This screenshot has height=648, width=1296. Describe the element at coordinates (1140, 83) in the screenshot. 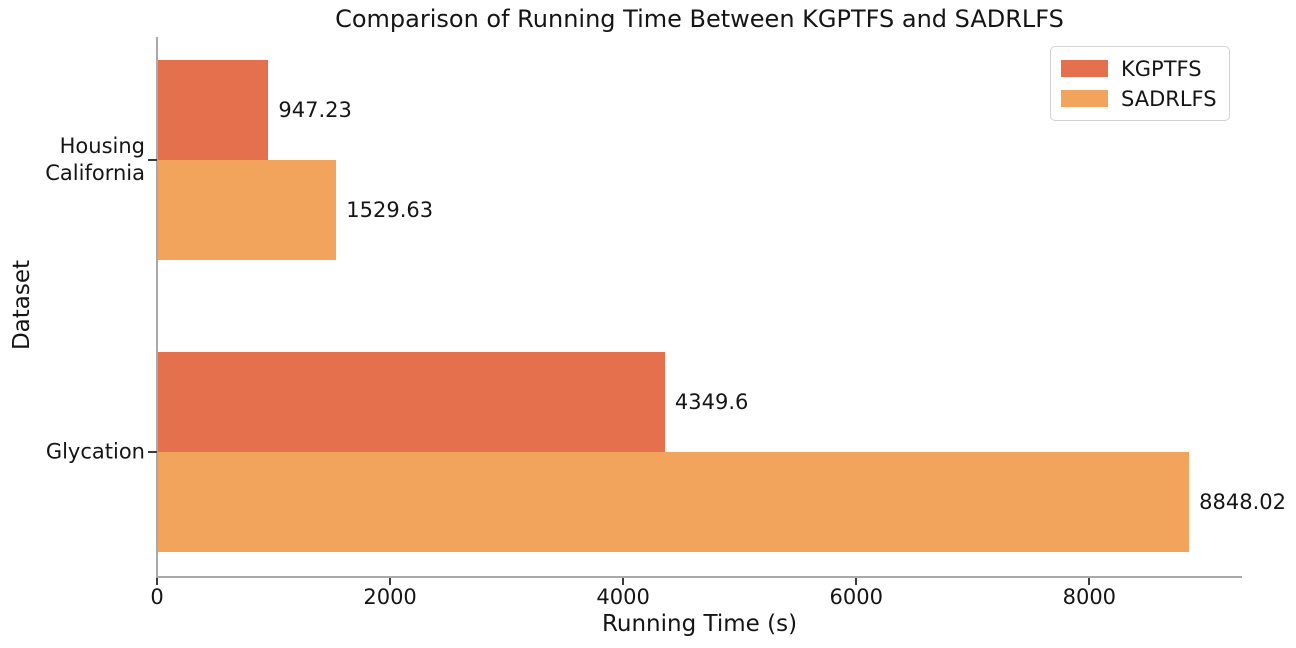

I see `legend: KGPTFS SADRLFS` at that location.